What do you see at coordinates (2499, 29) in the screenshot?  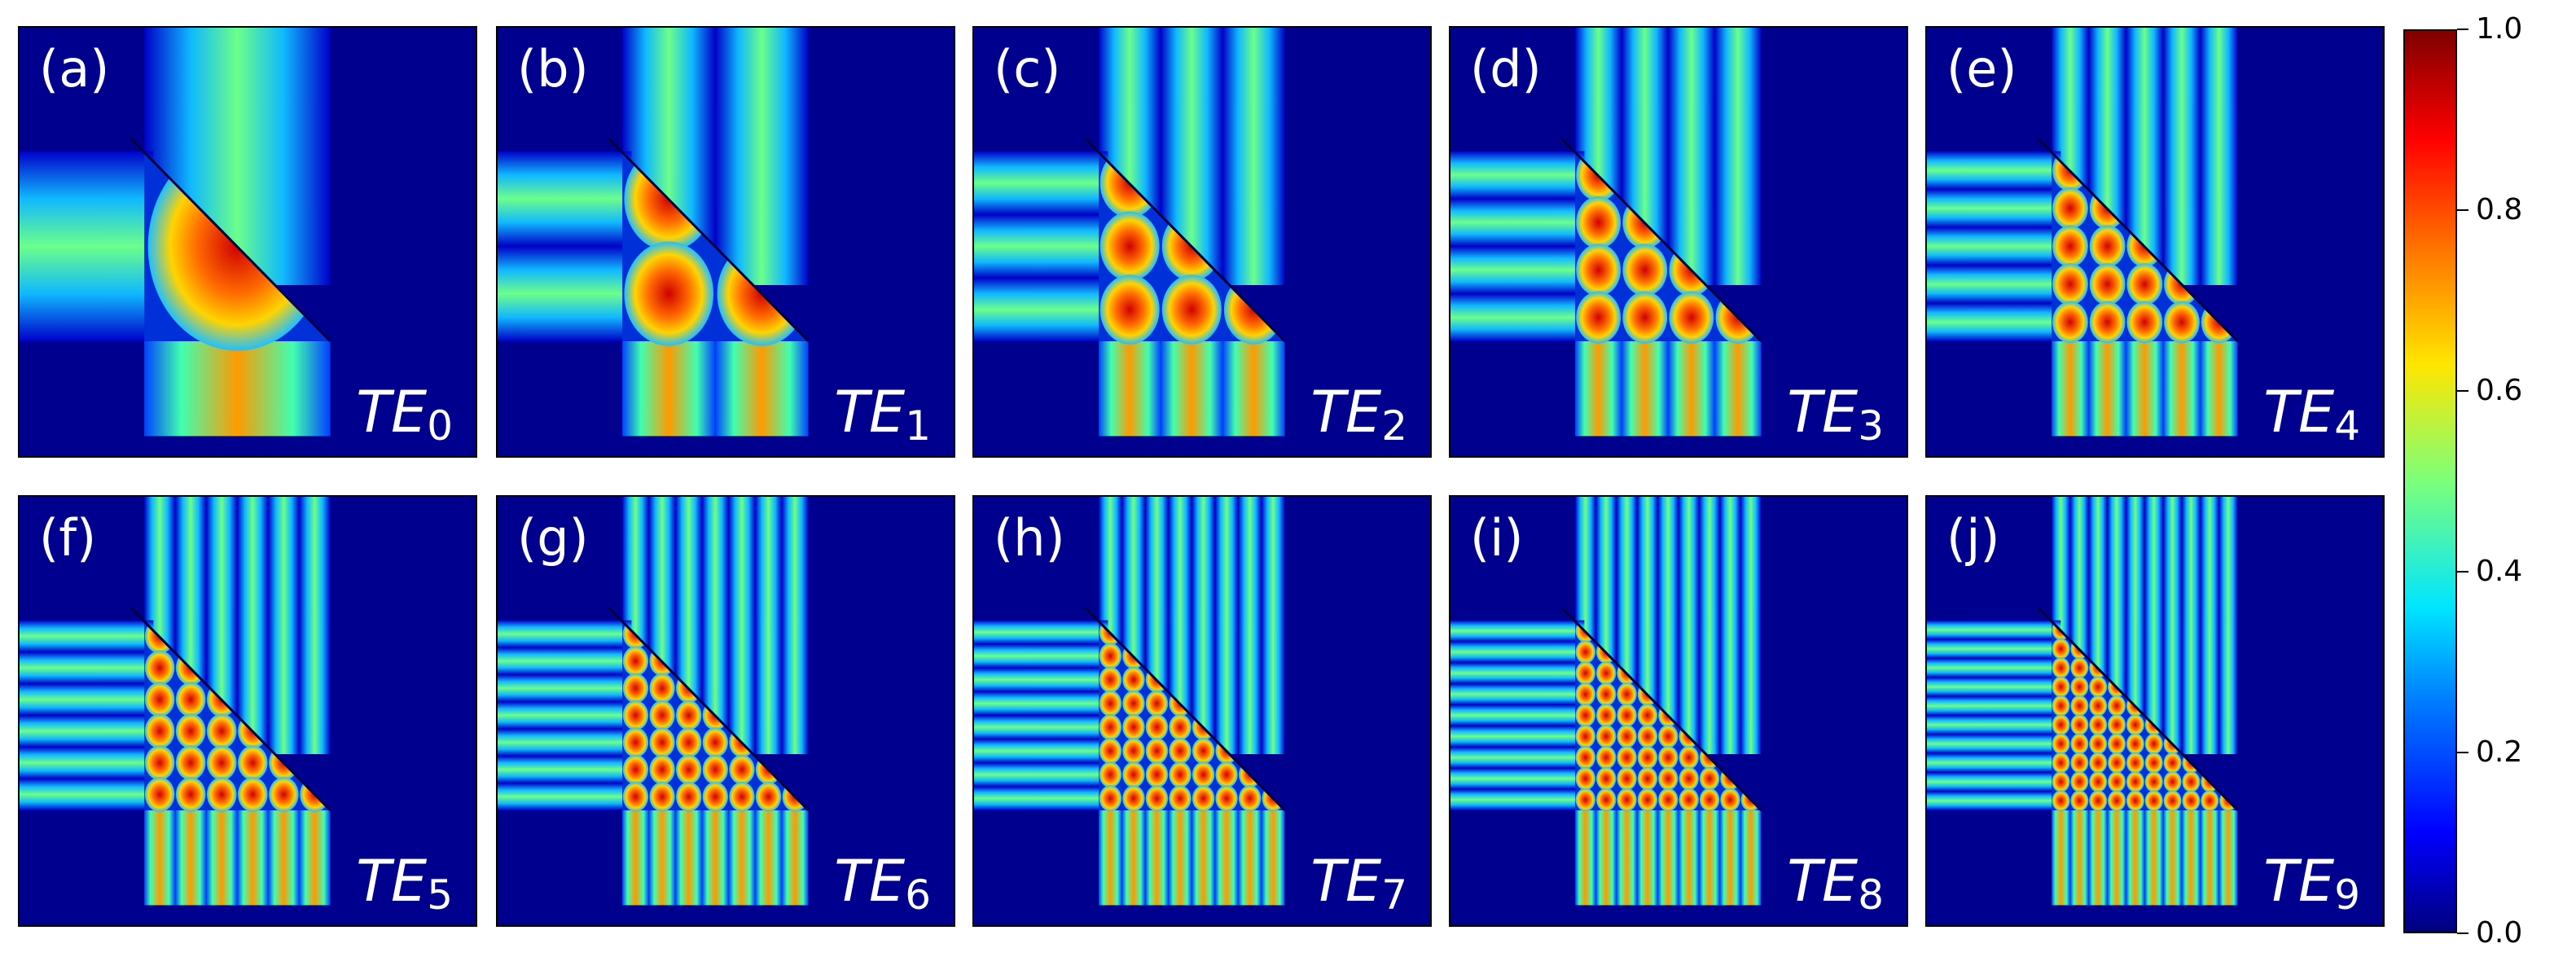 I see `colorbar-tick-label: 1.0` at bounding box center [2499, 29].